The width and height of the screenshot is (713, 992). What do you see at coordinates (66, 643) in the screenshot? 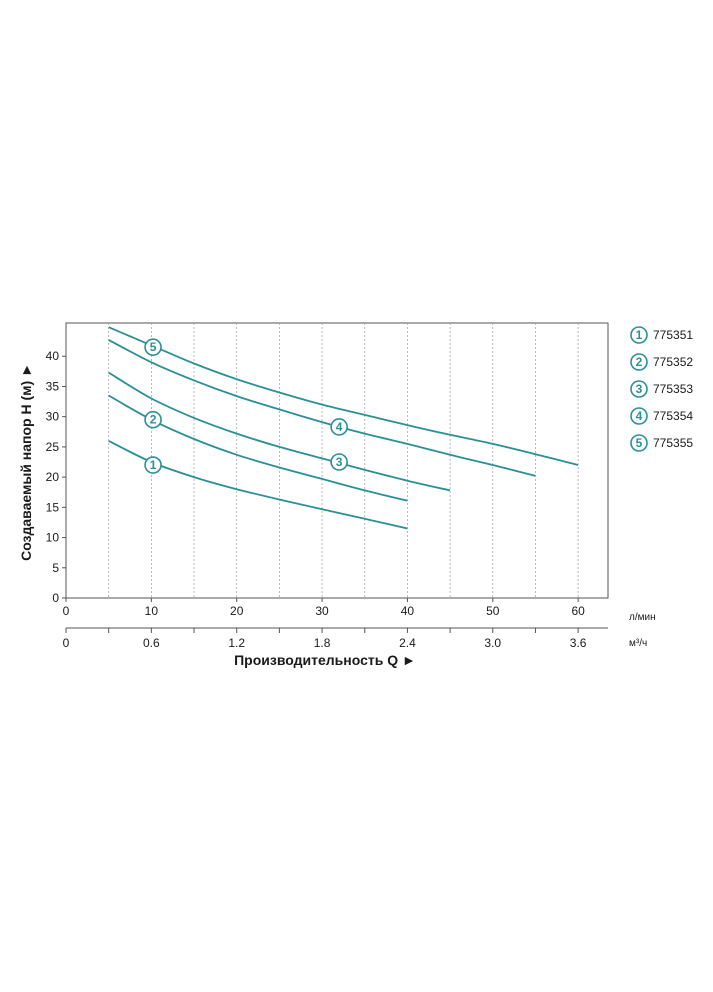
I see `x2-tick-label: 0` at bounding box center [66, 643].